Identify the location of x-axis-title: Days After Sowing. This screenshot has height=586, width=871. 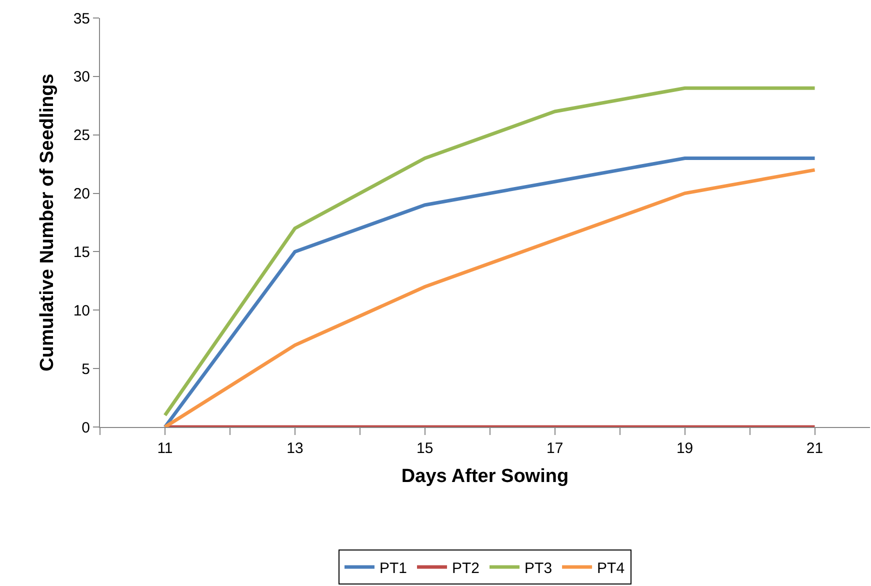
(485, 476).